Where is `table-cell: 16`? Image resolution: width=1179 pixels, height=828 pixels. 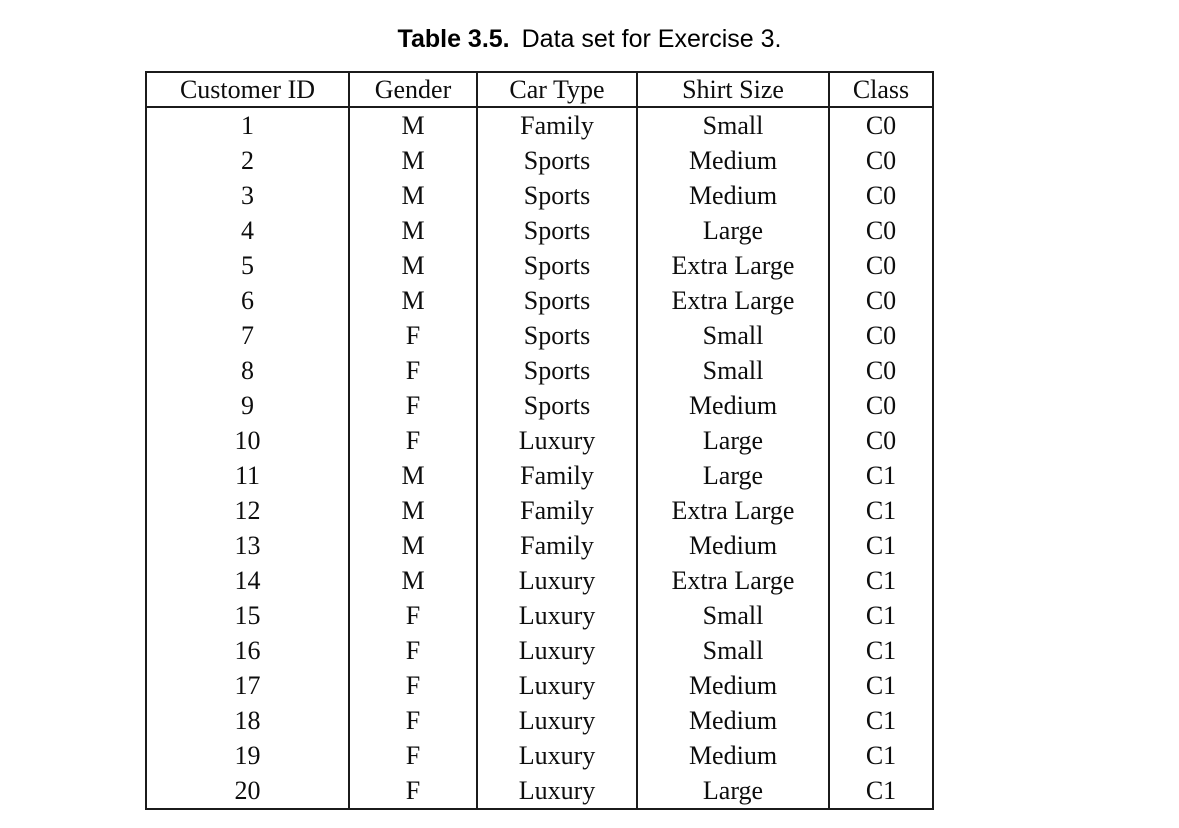 table-cell: 16 is located at coordinates (247, 650).